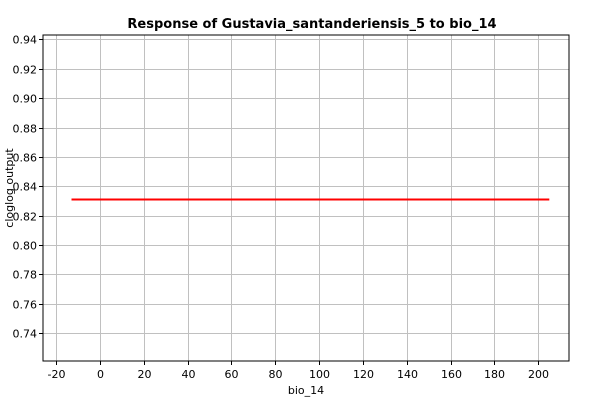  I want to click on x-tick-label: 60, so click(232, 374).